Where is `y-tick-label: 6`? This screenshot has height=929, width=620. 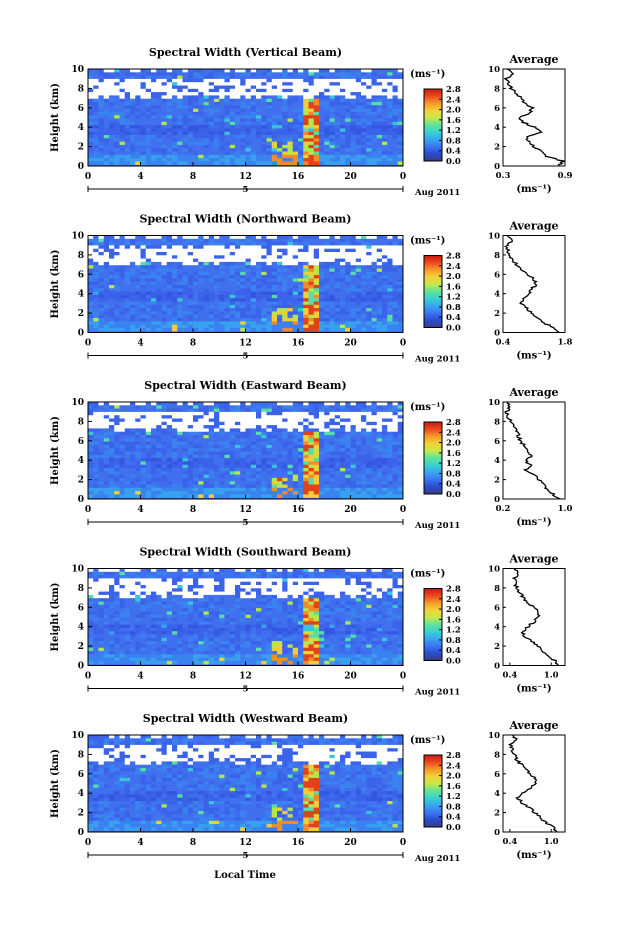
y-tick-label: 6 is located at coordinates (81, 109).